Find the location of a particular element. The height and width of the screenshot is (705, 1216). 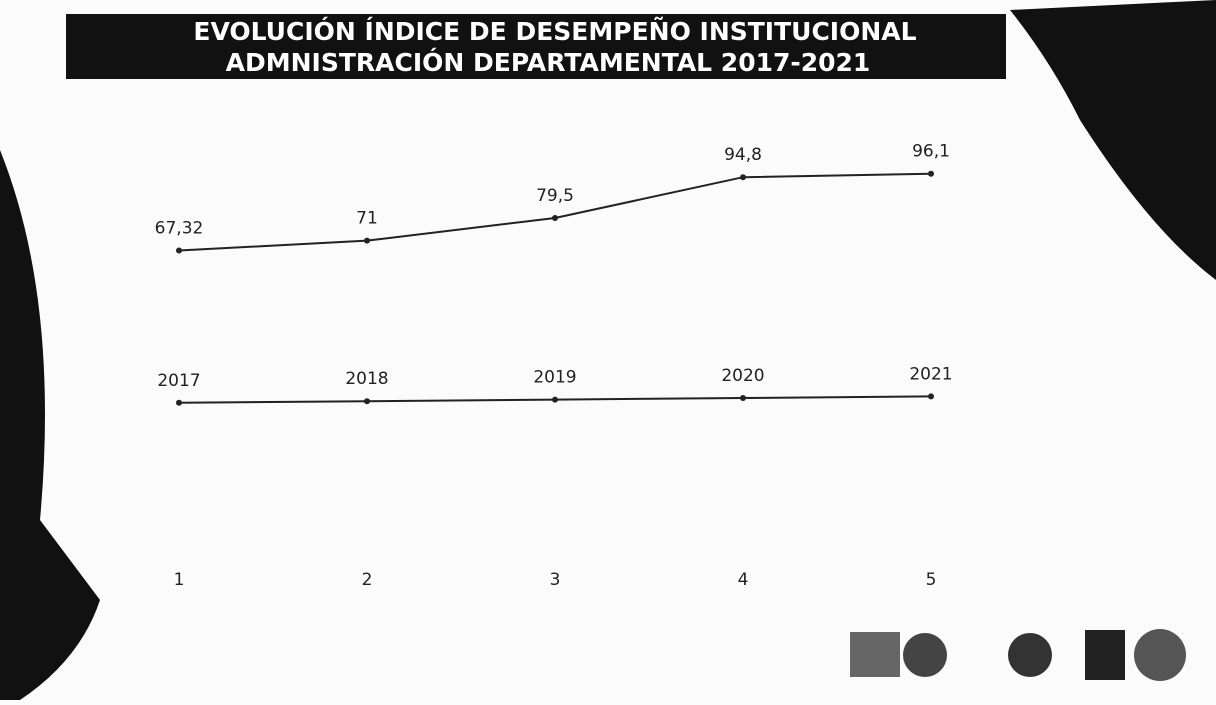

data-label: 94,8 is located at coordinates (743, 155).